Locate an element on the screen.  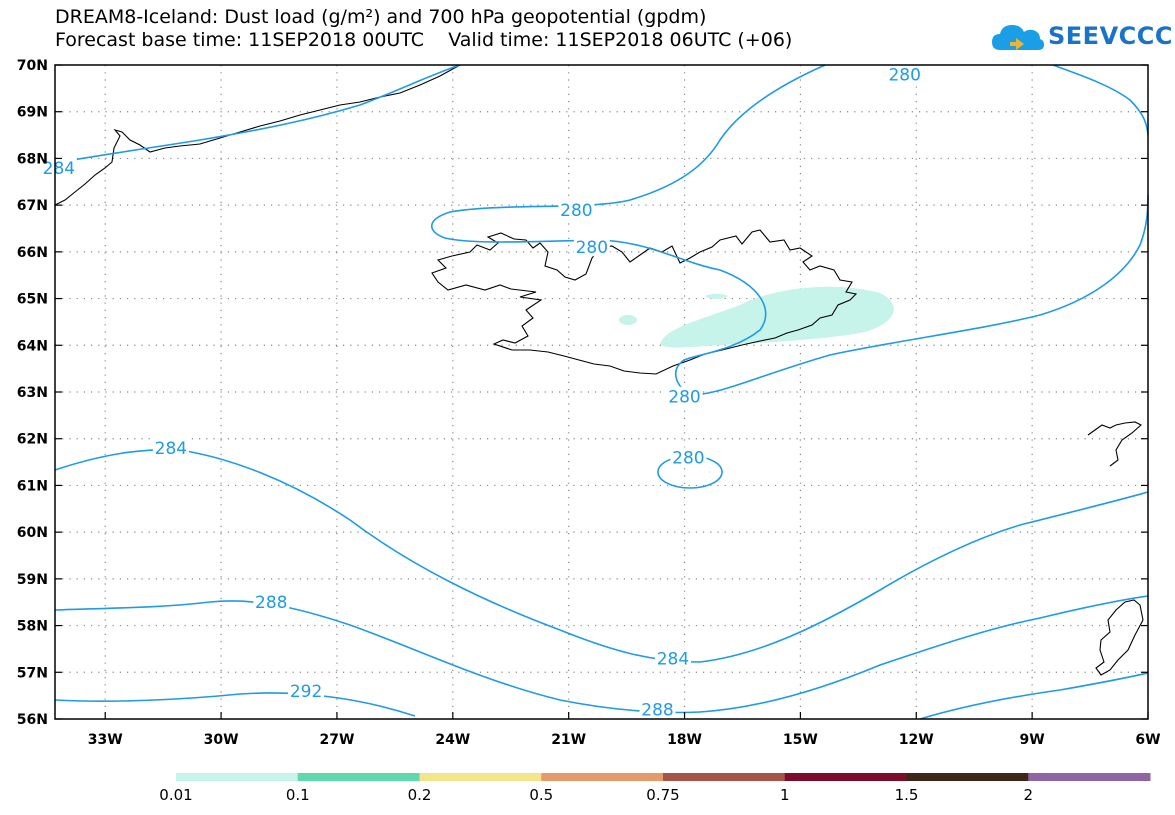
dust-load-shading is located at coordinates (756, 317).